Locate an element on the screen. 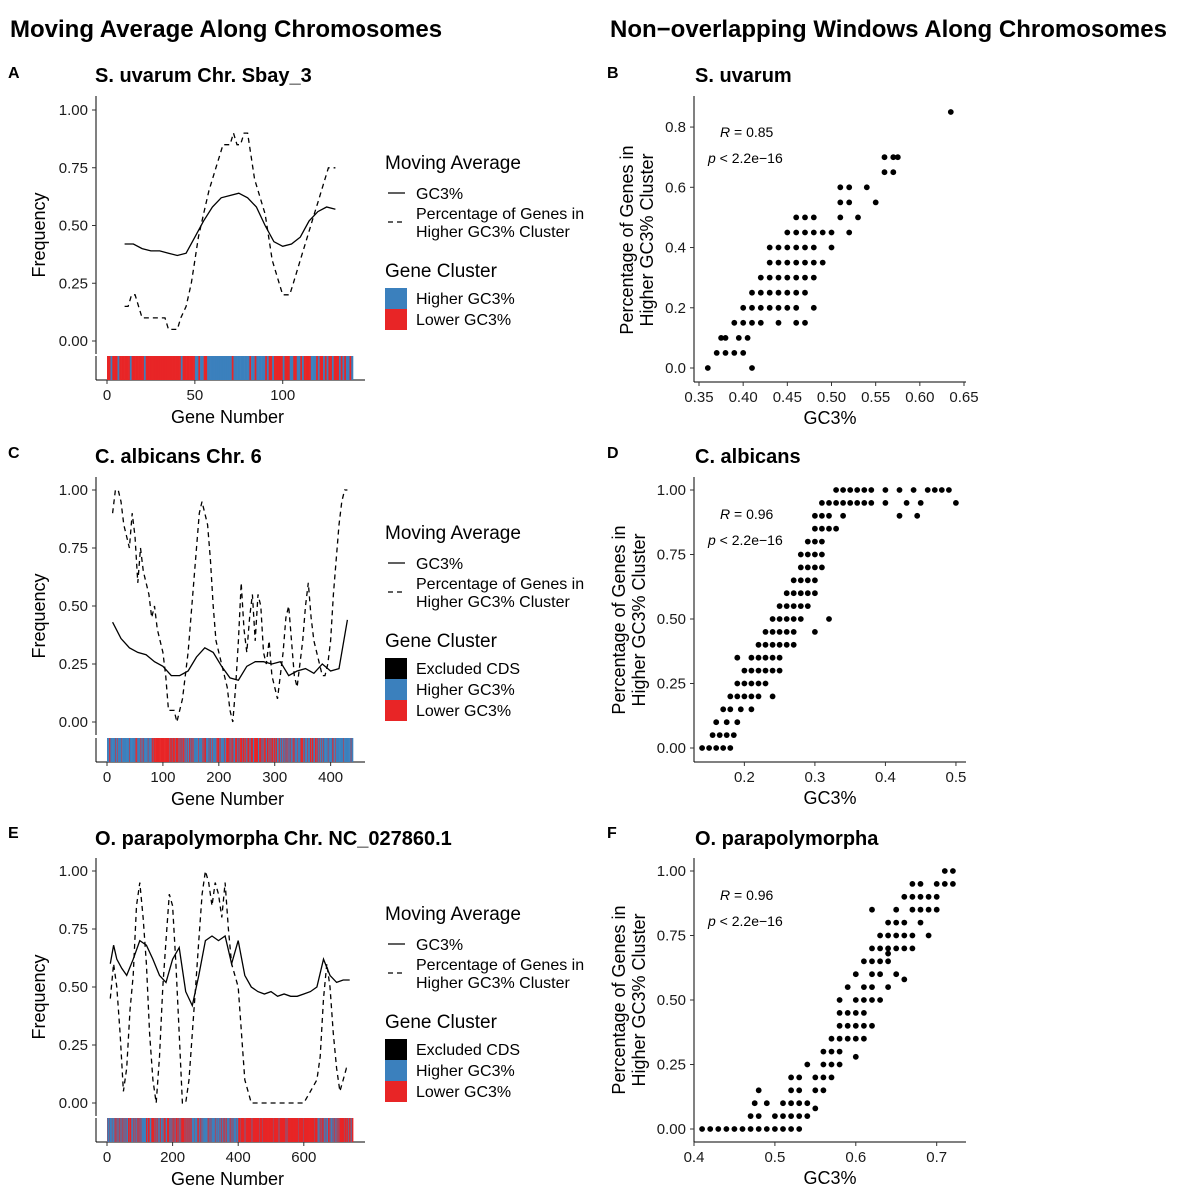 This screenshot has height=1200, width=1200. scatter-points is located at coordinates (829, 240).